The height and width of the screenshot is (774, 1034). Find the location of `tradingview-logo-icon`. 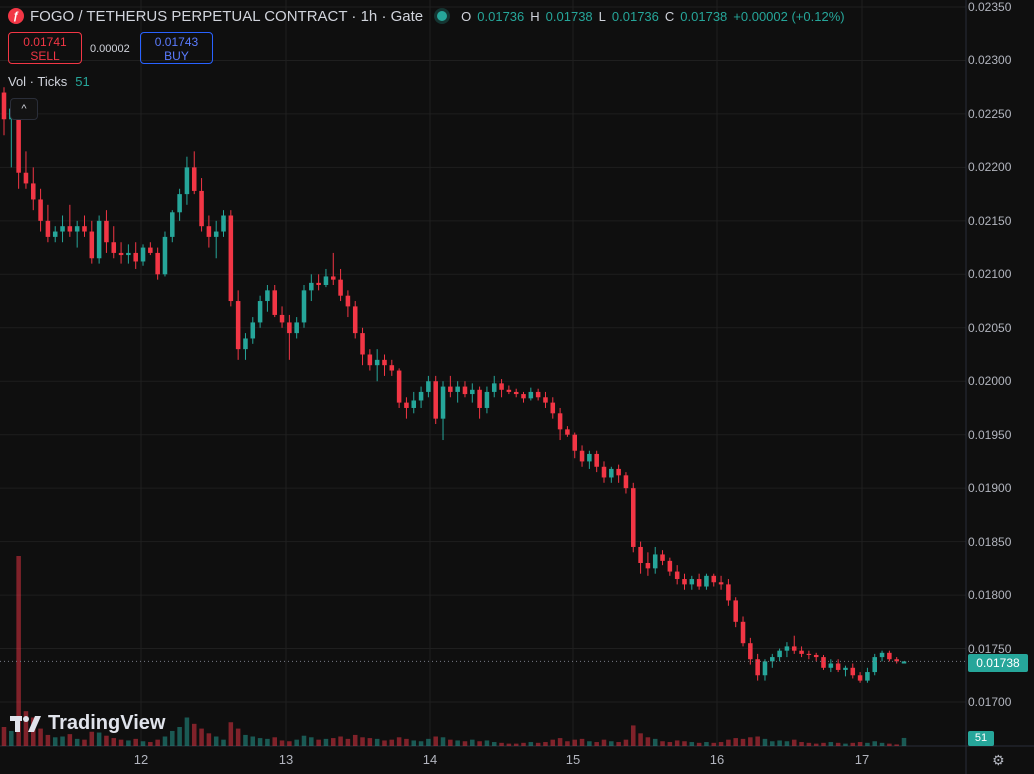

tradingview-logo-icon is located at coordinates (25, 723).